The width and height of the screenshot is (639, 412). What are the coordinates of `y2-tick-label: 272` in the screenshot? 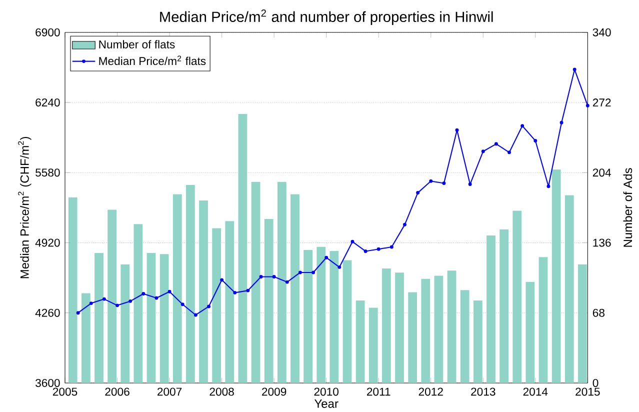 It's located at (601, 102).